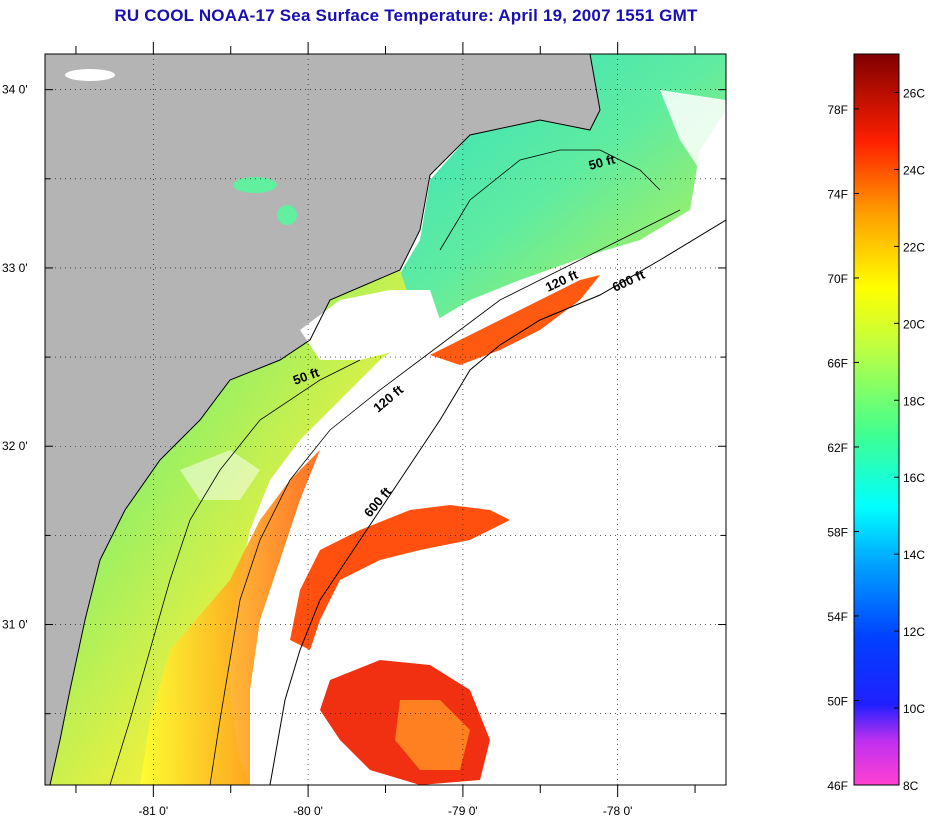  I want to click on north-shelf-water, so click(553, 192).